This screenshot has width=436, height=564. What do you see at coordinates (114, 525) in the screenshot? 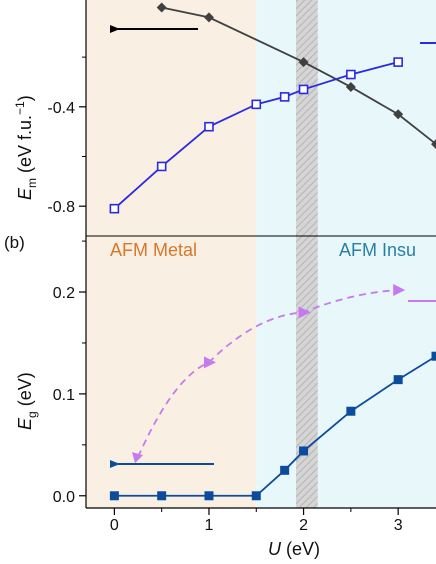
I see `x-tick-label: 0` at bounding box center [114, 525].